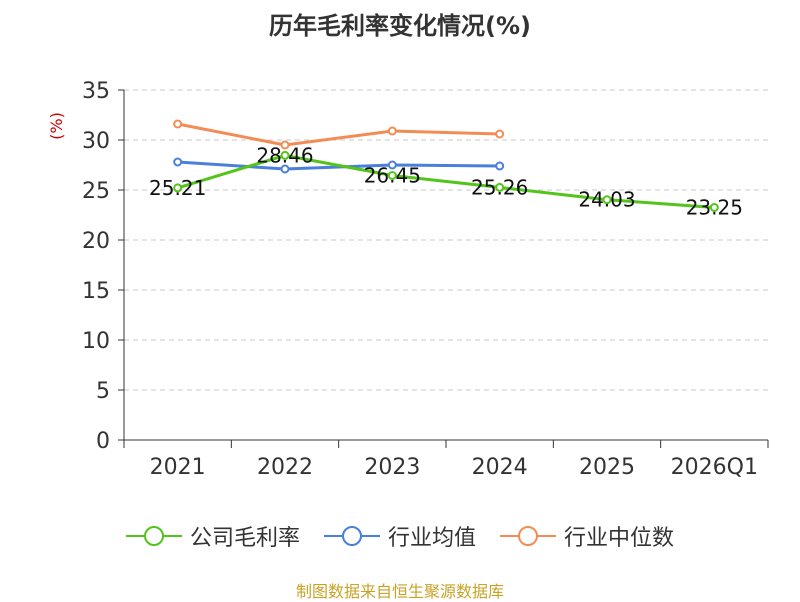 Image resolution: width=800 pixels, height=602 pixels. I want to click on y-tick-label: 30, so click(96, 141).